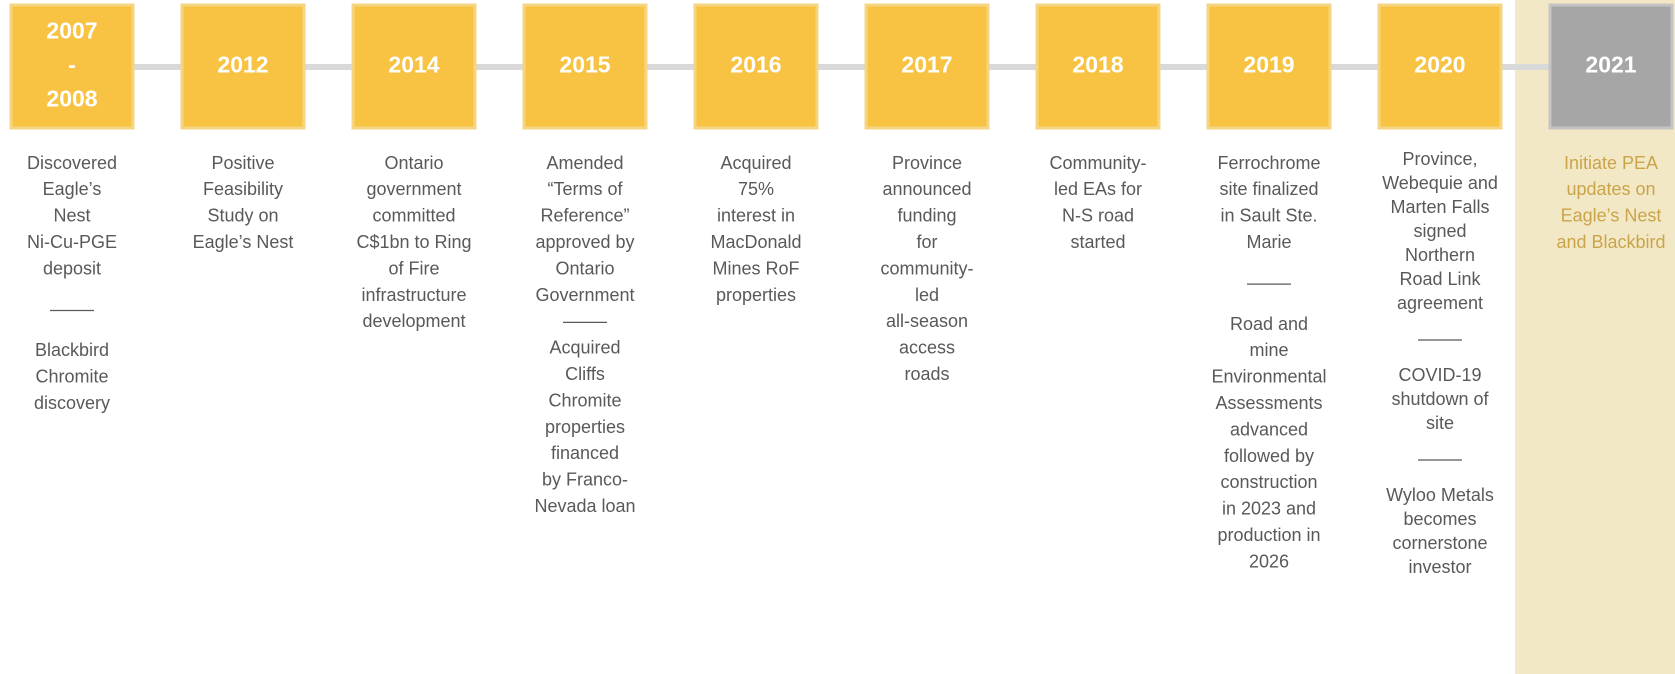  Describe the element at coordinates (927, 295) in the screenshot. I see `description-line: led` at that location.